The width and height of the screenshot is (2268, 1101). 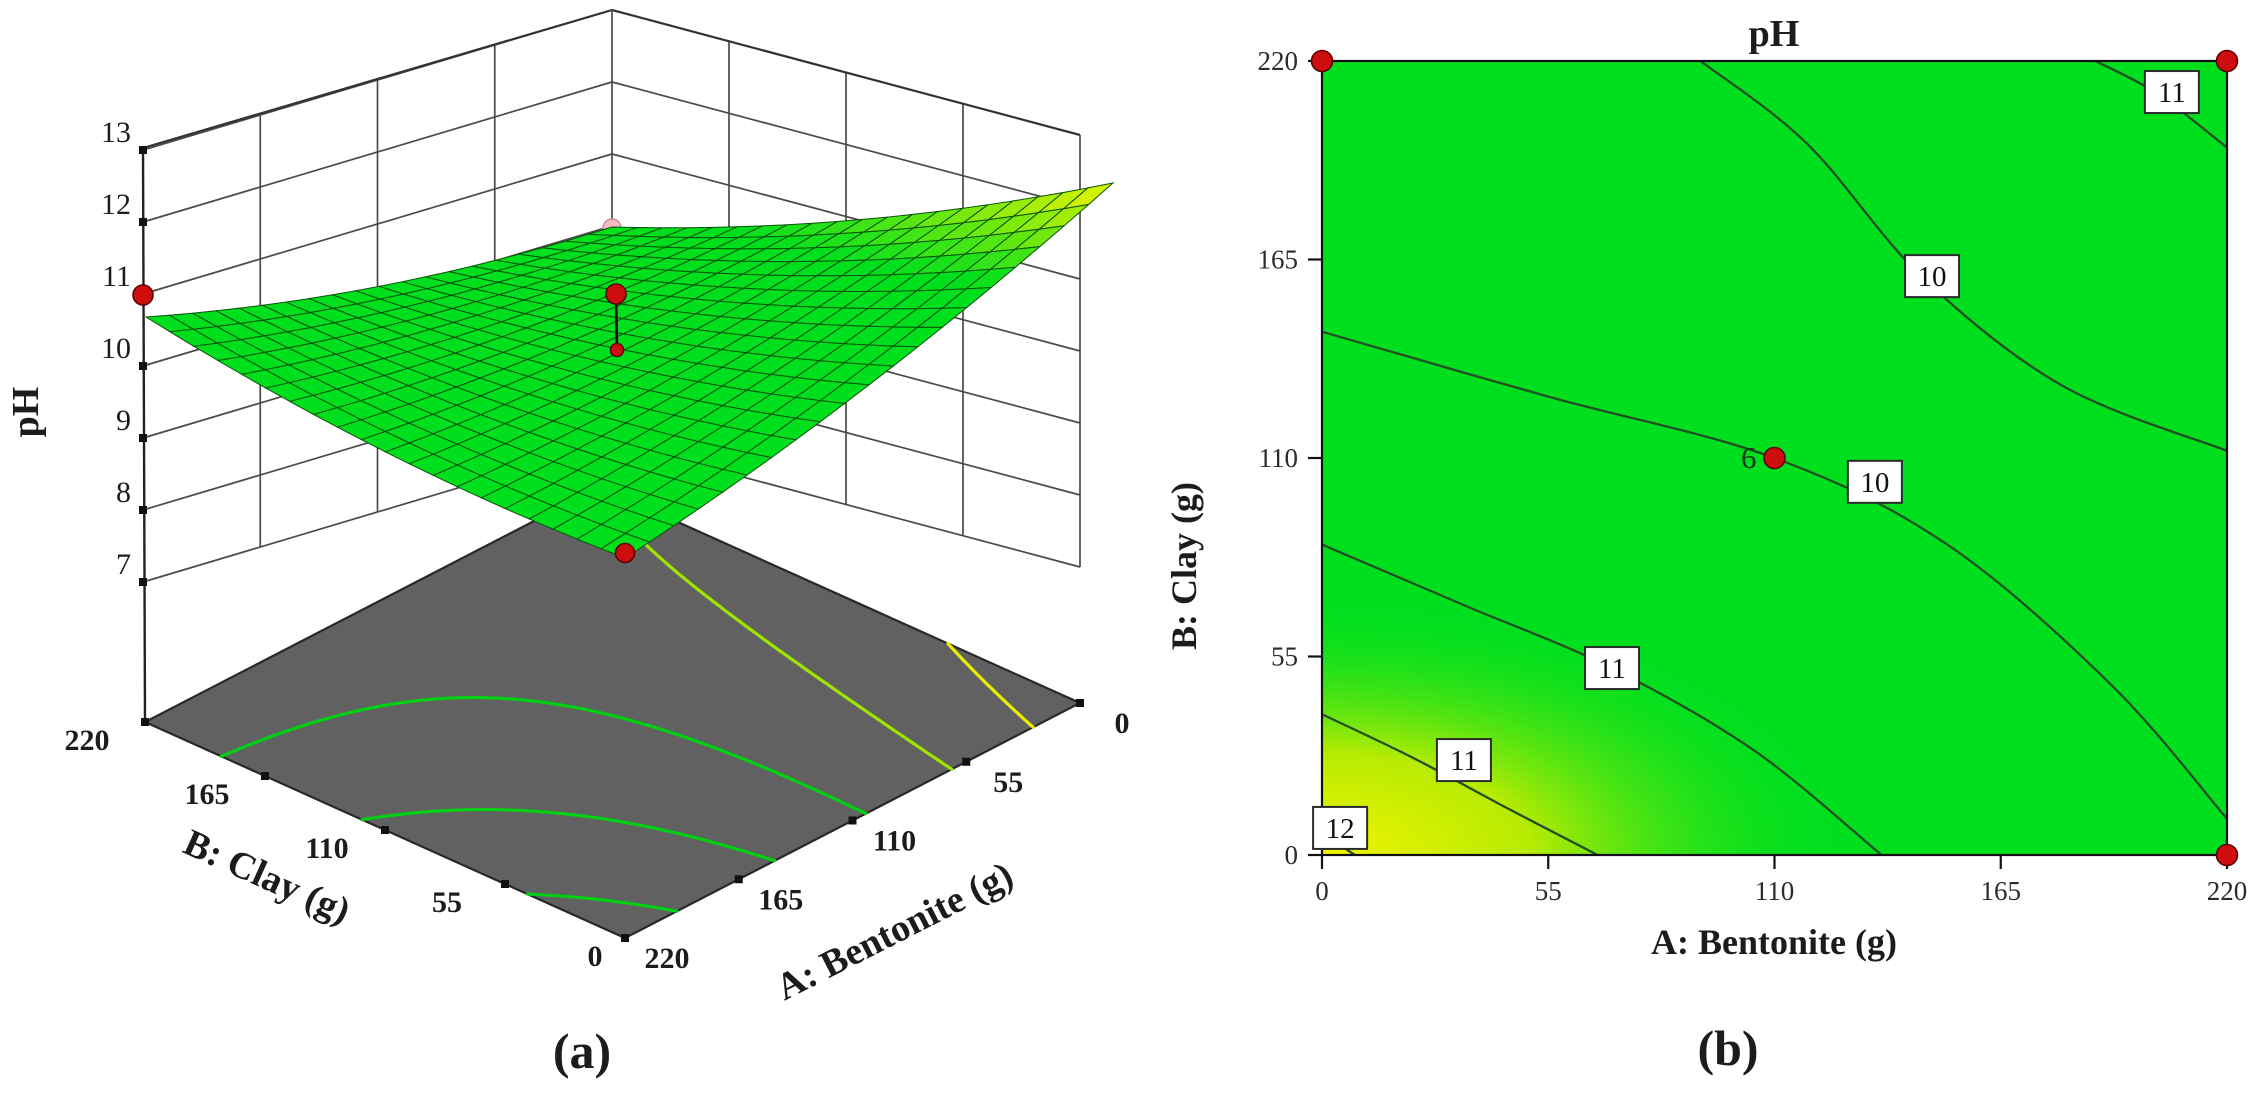 What do you see at coordinates (326, 848) in the screenshot?
I see `b-tick-label: 110` at bounding box center [326, 848].